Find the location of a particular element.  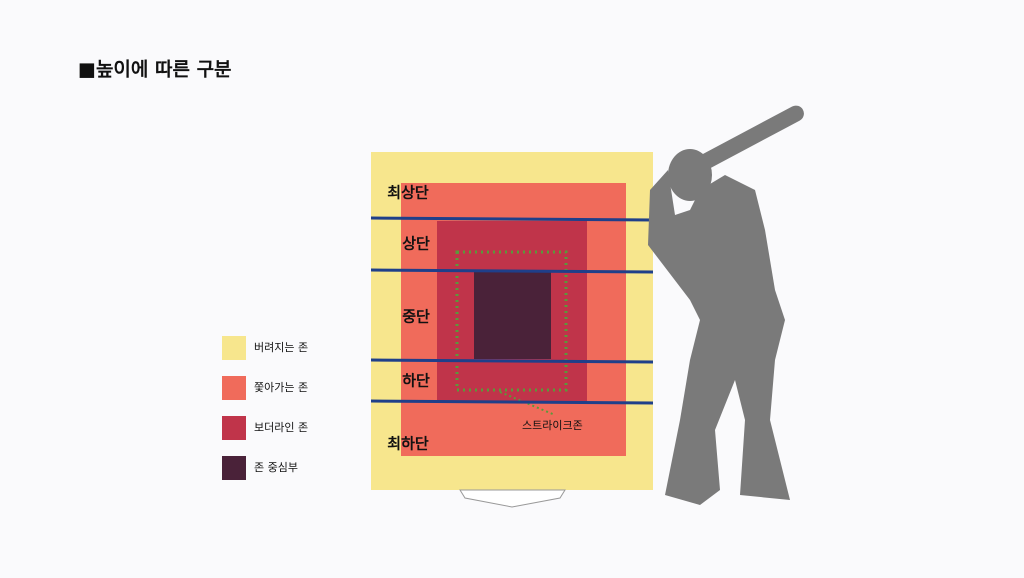

body is located at coordinates (719, 337).